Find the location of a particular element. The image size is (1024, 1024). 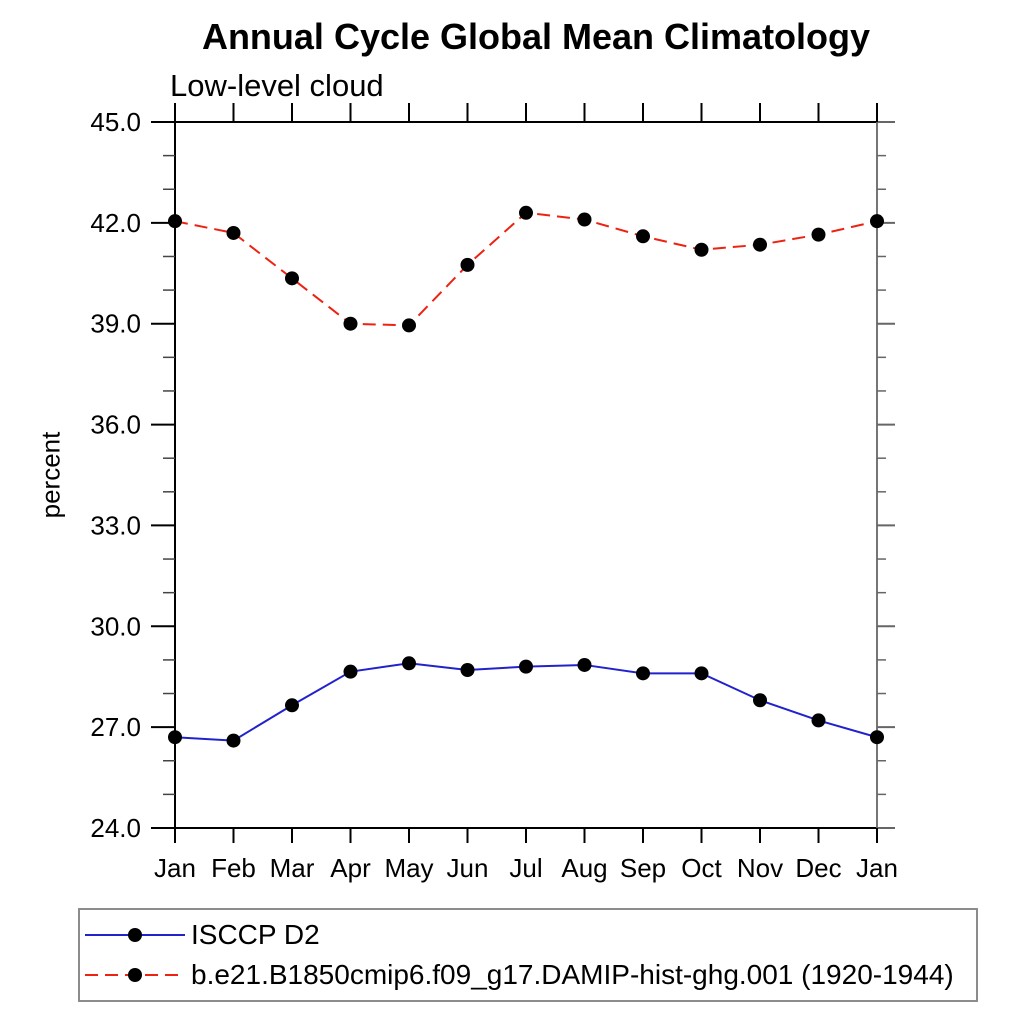

x-tick-label: Aug is located at coordinates (584, 868).